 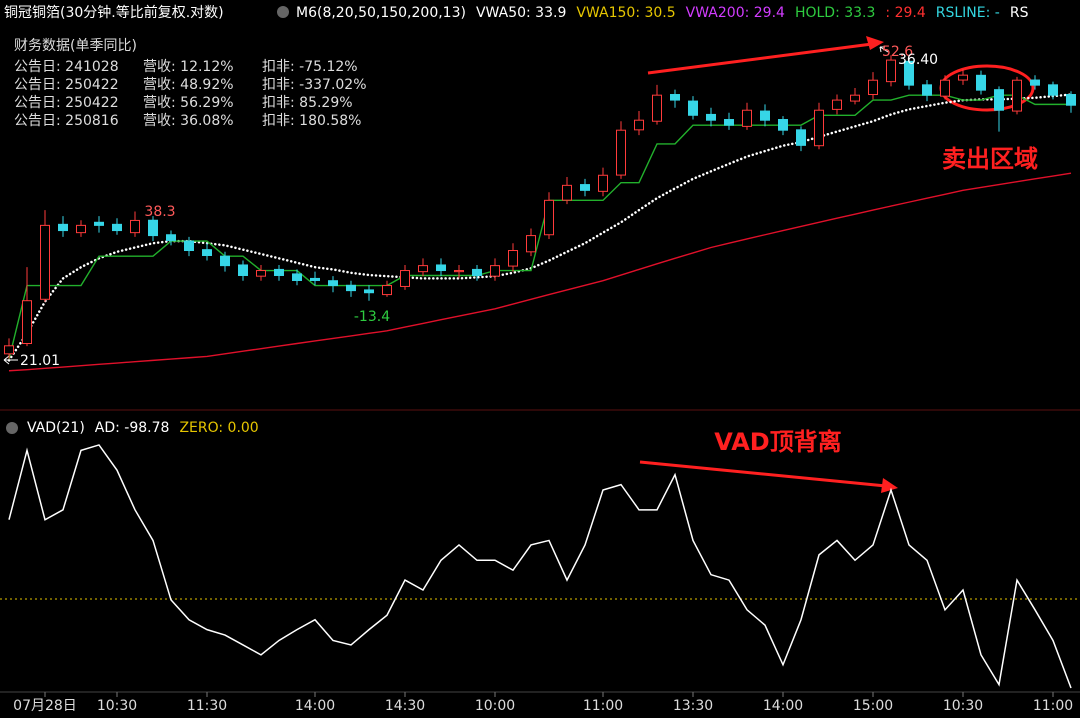 I want to click on finance-cell: 营收: 48.92%, so click(x=188, y=85).